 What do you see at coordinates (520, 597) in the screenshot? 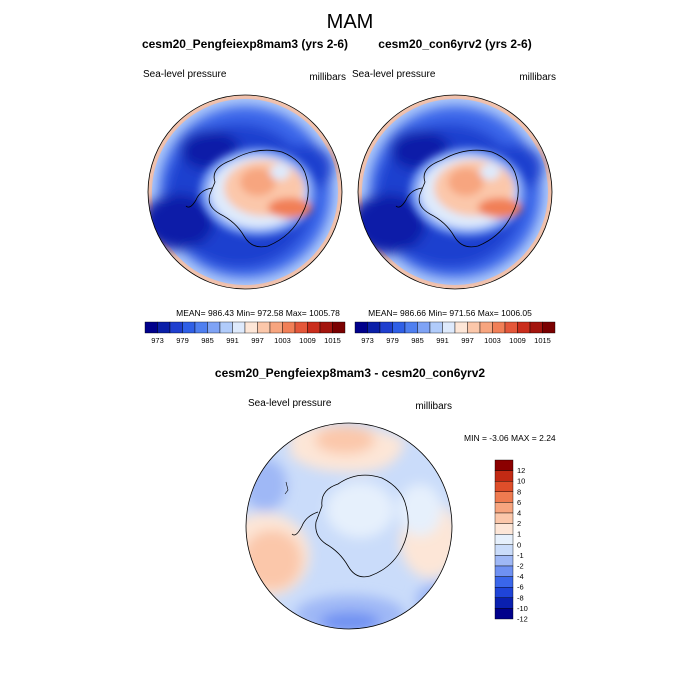
I see `colorbar-tick-label: -8` at bounding box center [520, 597].